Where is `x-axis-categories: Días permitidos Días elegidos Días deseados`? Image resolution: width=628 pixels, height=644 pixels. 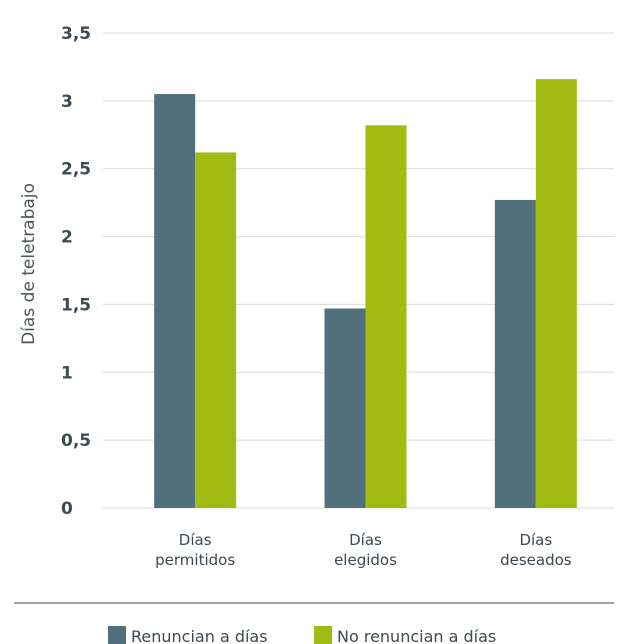 x-axis-categories: Días permitidos Días elegidos Días deseados is located at coordinates (363, 550).